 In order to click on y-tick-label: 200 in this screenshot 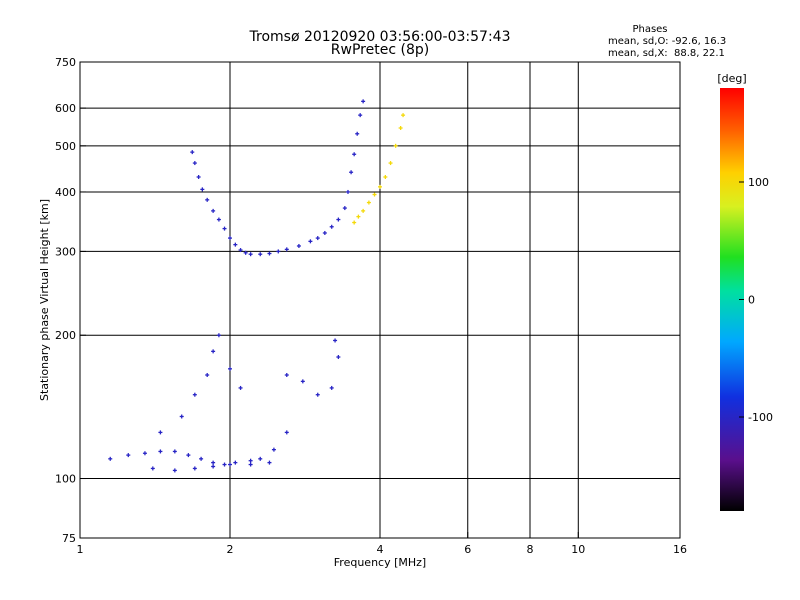, I will do `click(65, 335)`.